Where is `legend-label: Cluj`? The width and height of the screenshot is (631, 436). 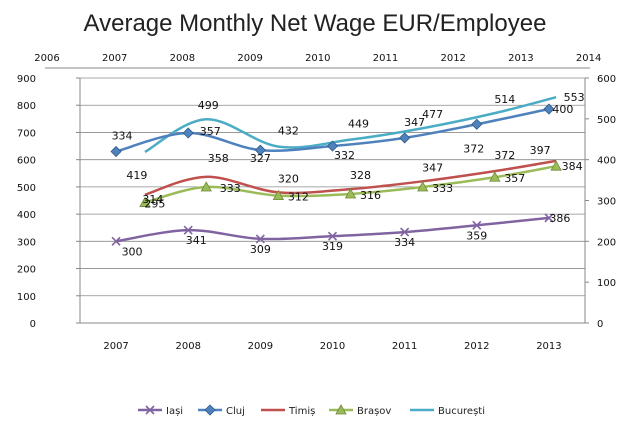 legend-label: Cluj is located at coordinates (235, 411).